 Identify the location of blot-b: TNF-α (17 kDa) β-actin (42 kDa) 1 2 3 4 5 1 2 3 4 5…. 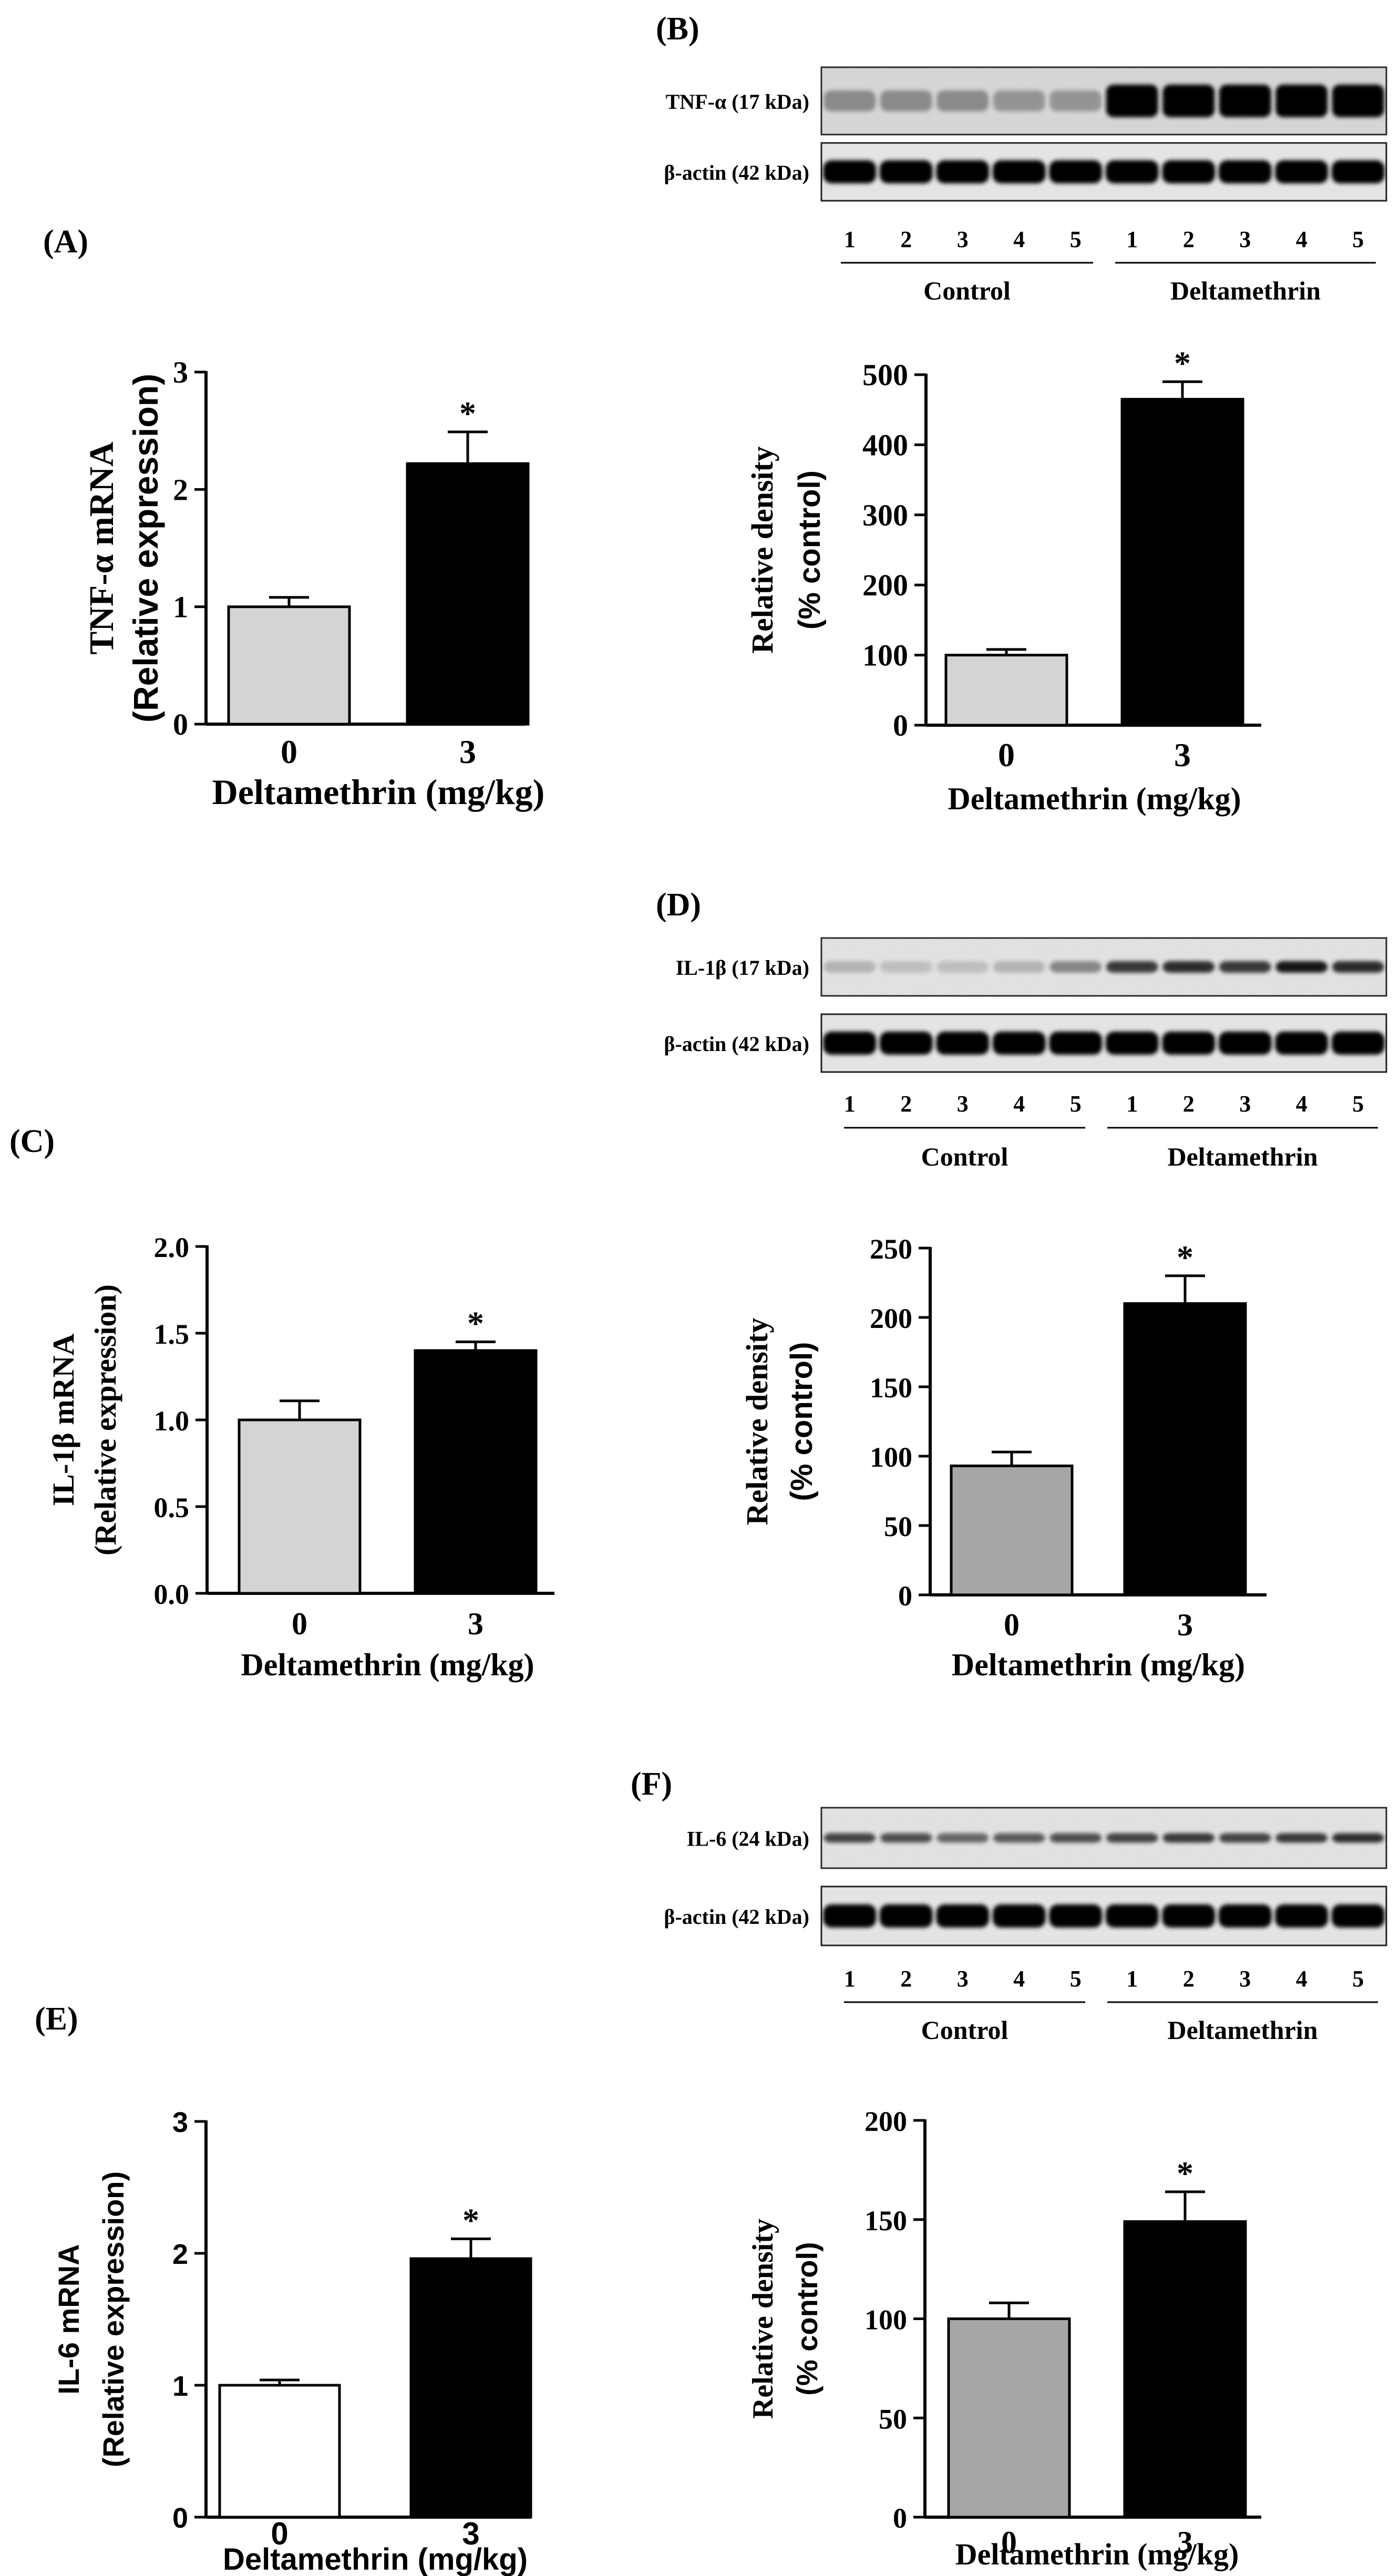
(1025, 185).